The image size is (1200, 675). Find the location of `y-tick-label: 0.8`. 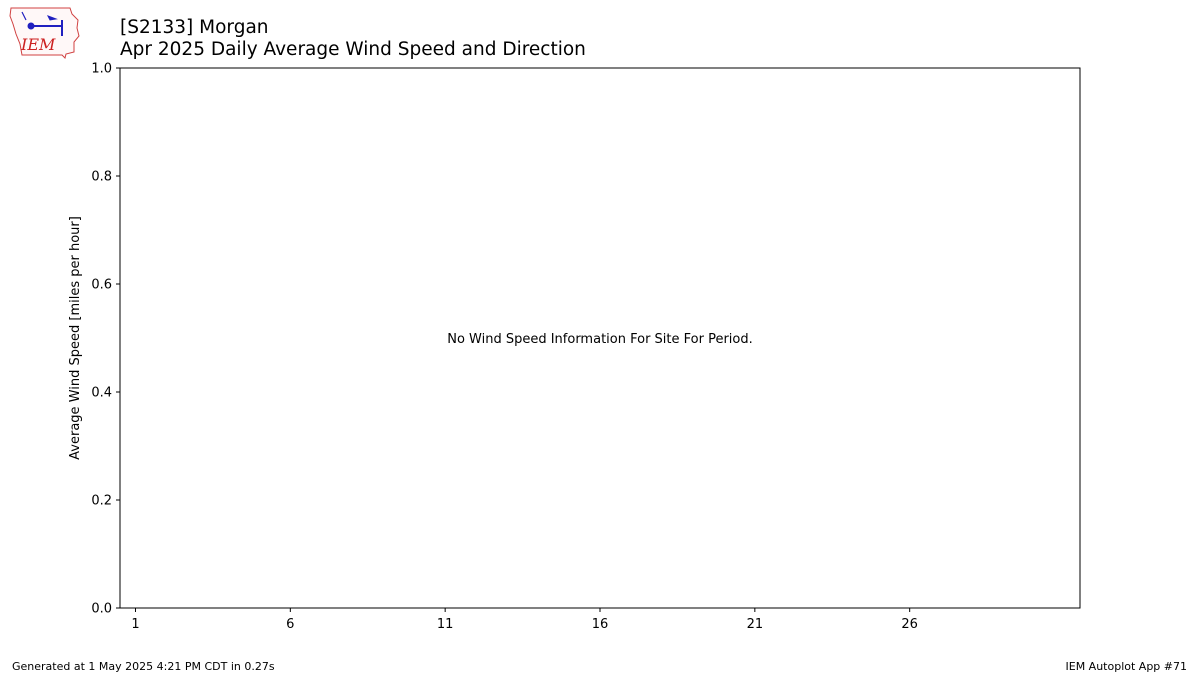

y-tick-label: 0.8 is located at coordinates (101, 177).